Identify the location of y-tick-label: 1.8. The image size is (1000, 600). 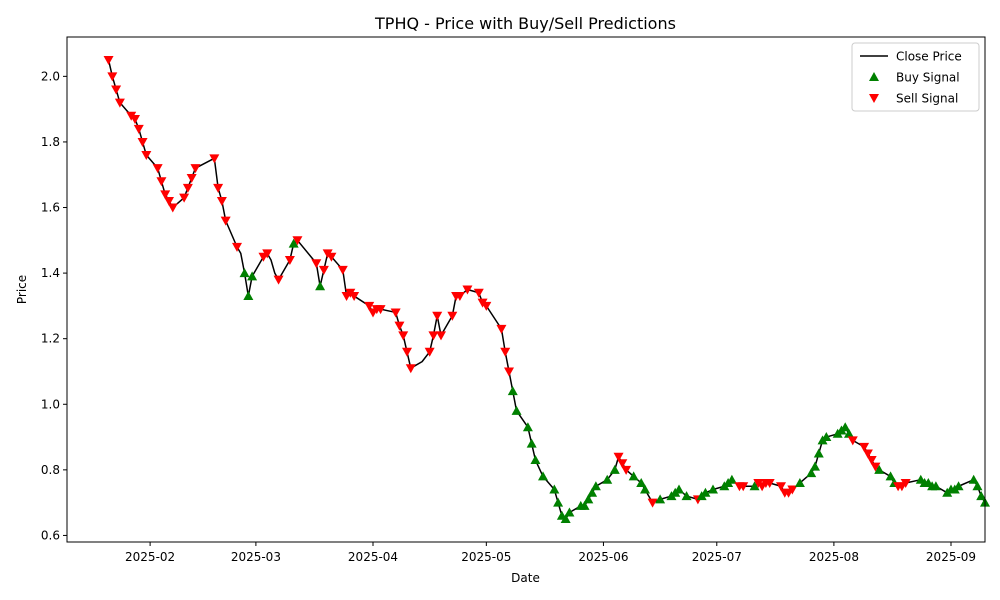
(50, 142).